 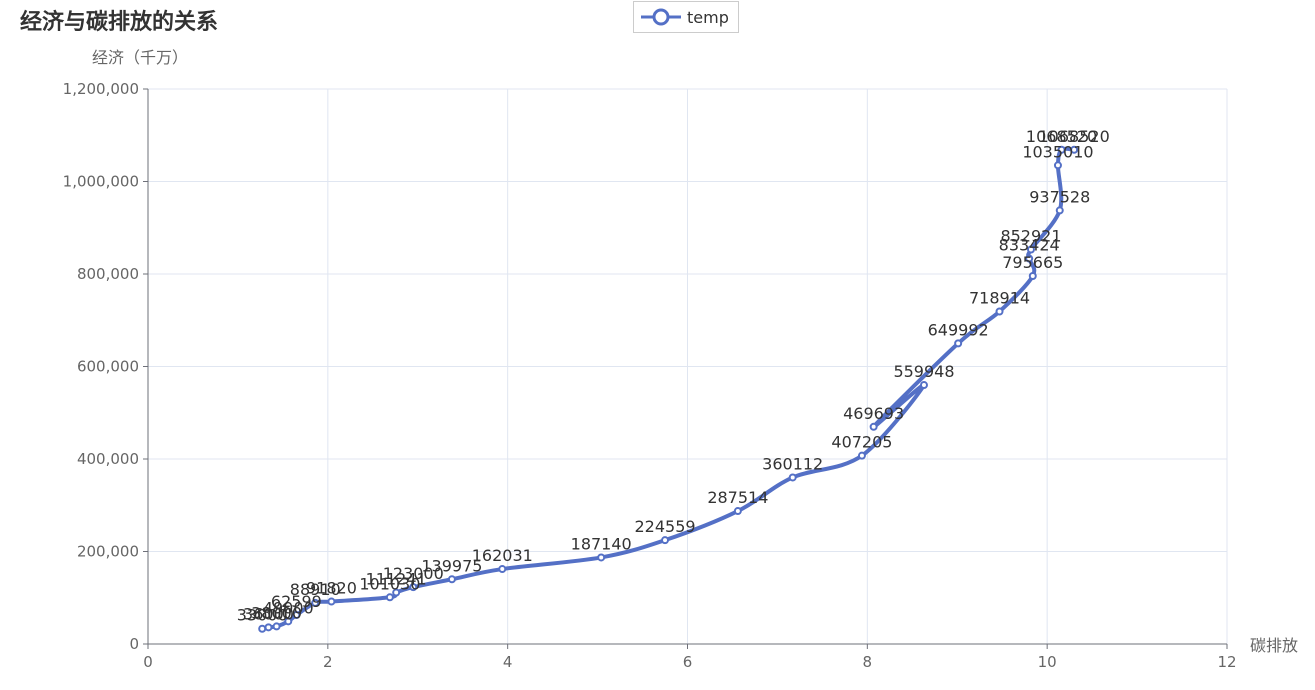 What do you see at coordinates (1059, 196) in the screenshot?
I see `data-label: 937528` at bounding box center [1059, 196].